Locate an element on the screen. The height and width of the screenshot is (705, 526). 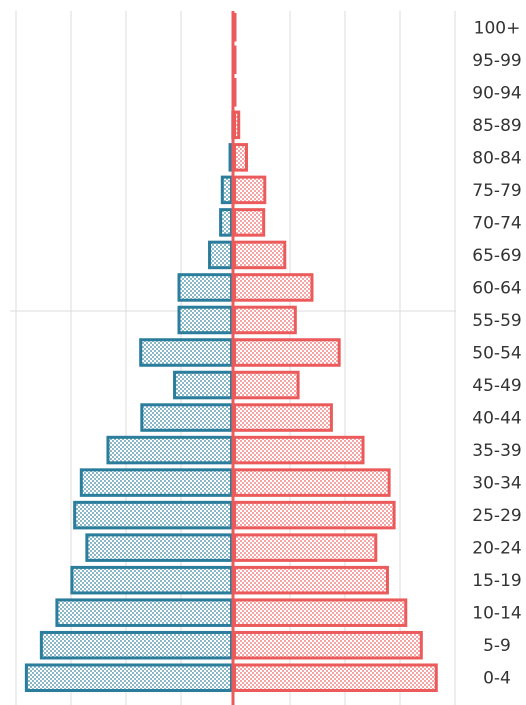
age-label-55-59: 55-59 is located at coordinates (496, 321).